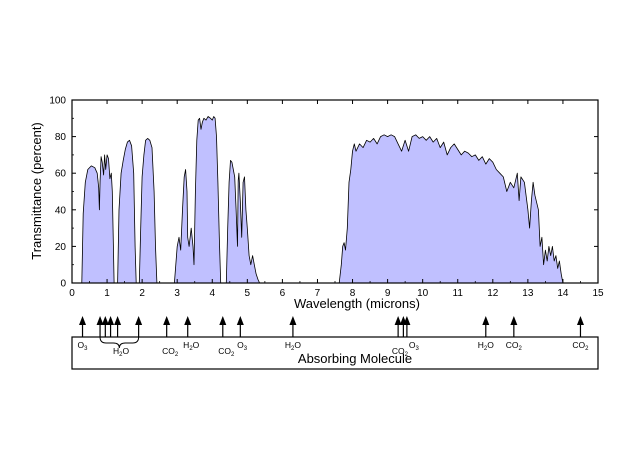  I want to click on y-tick-label: 60, so click(61, 174).